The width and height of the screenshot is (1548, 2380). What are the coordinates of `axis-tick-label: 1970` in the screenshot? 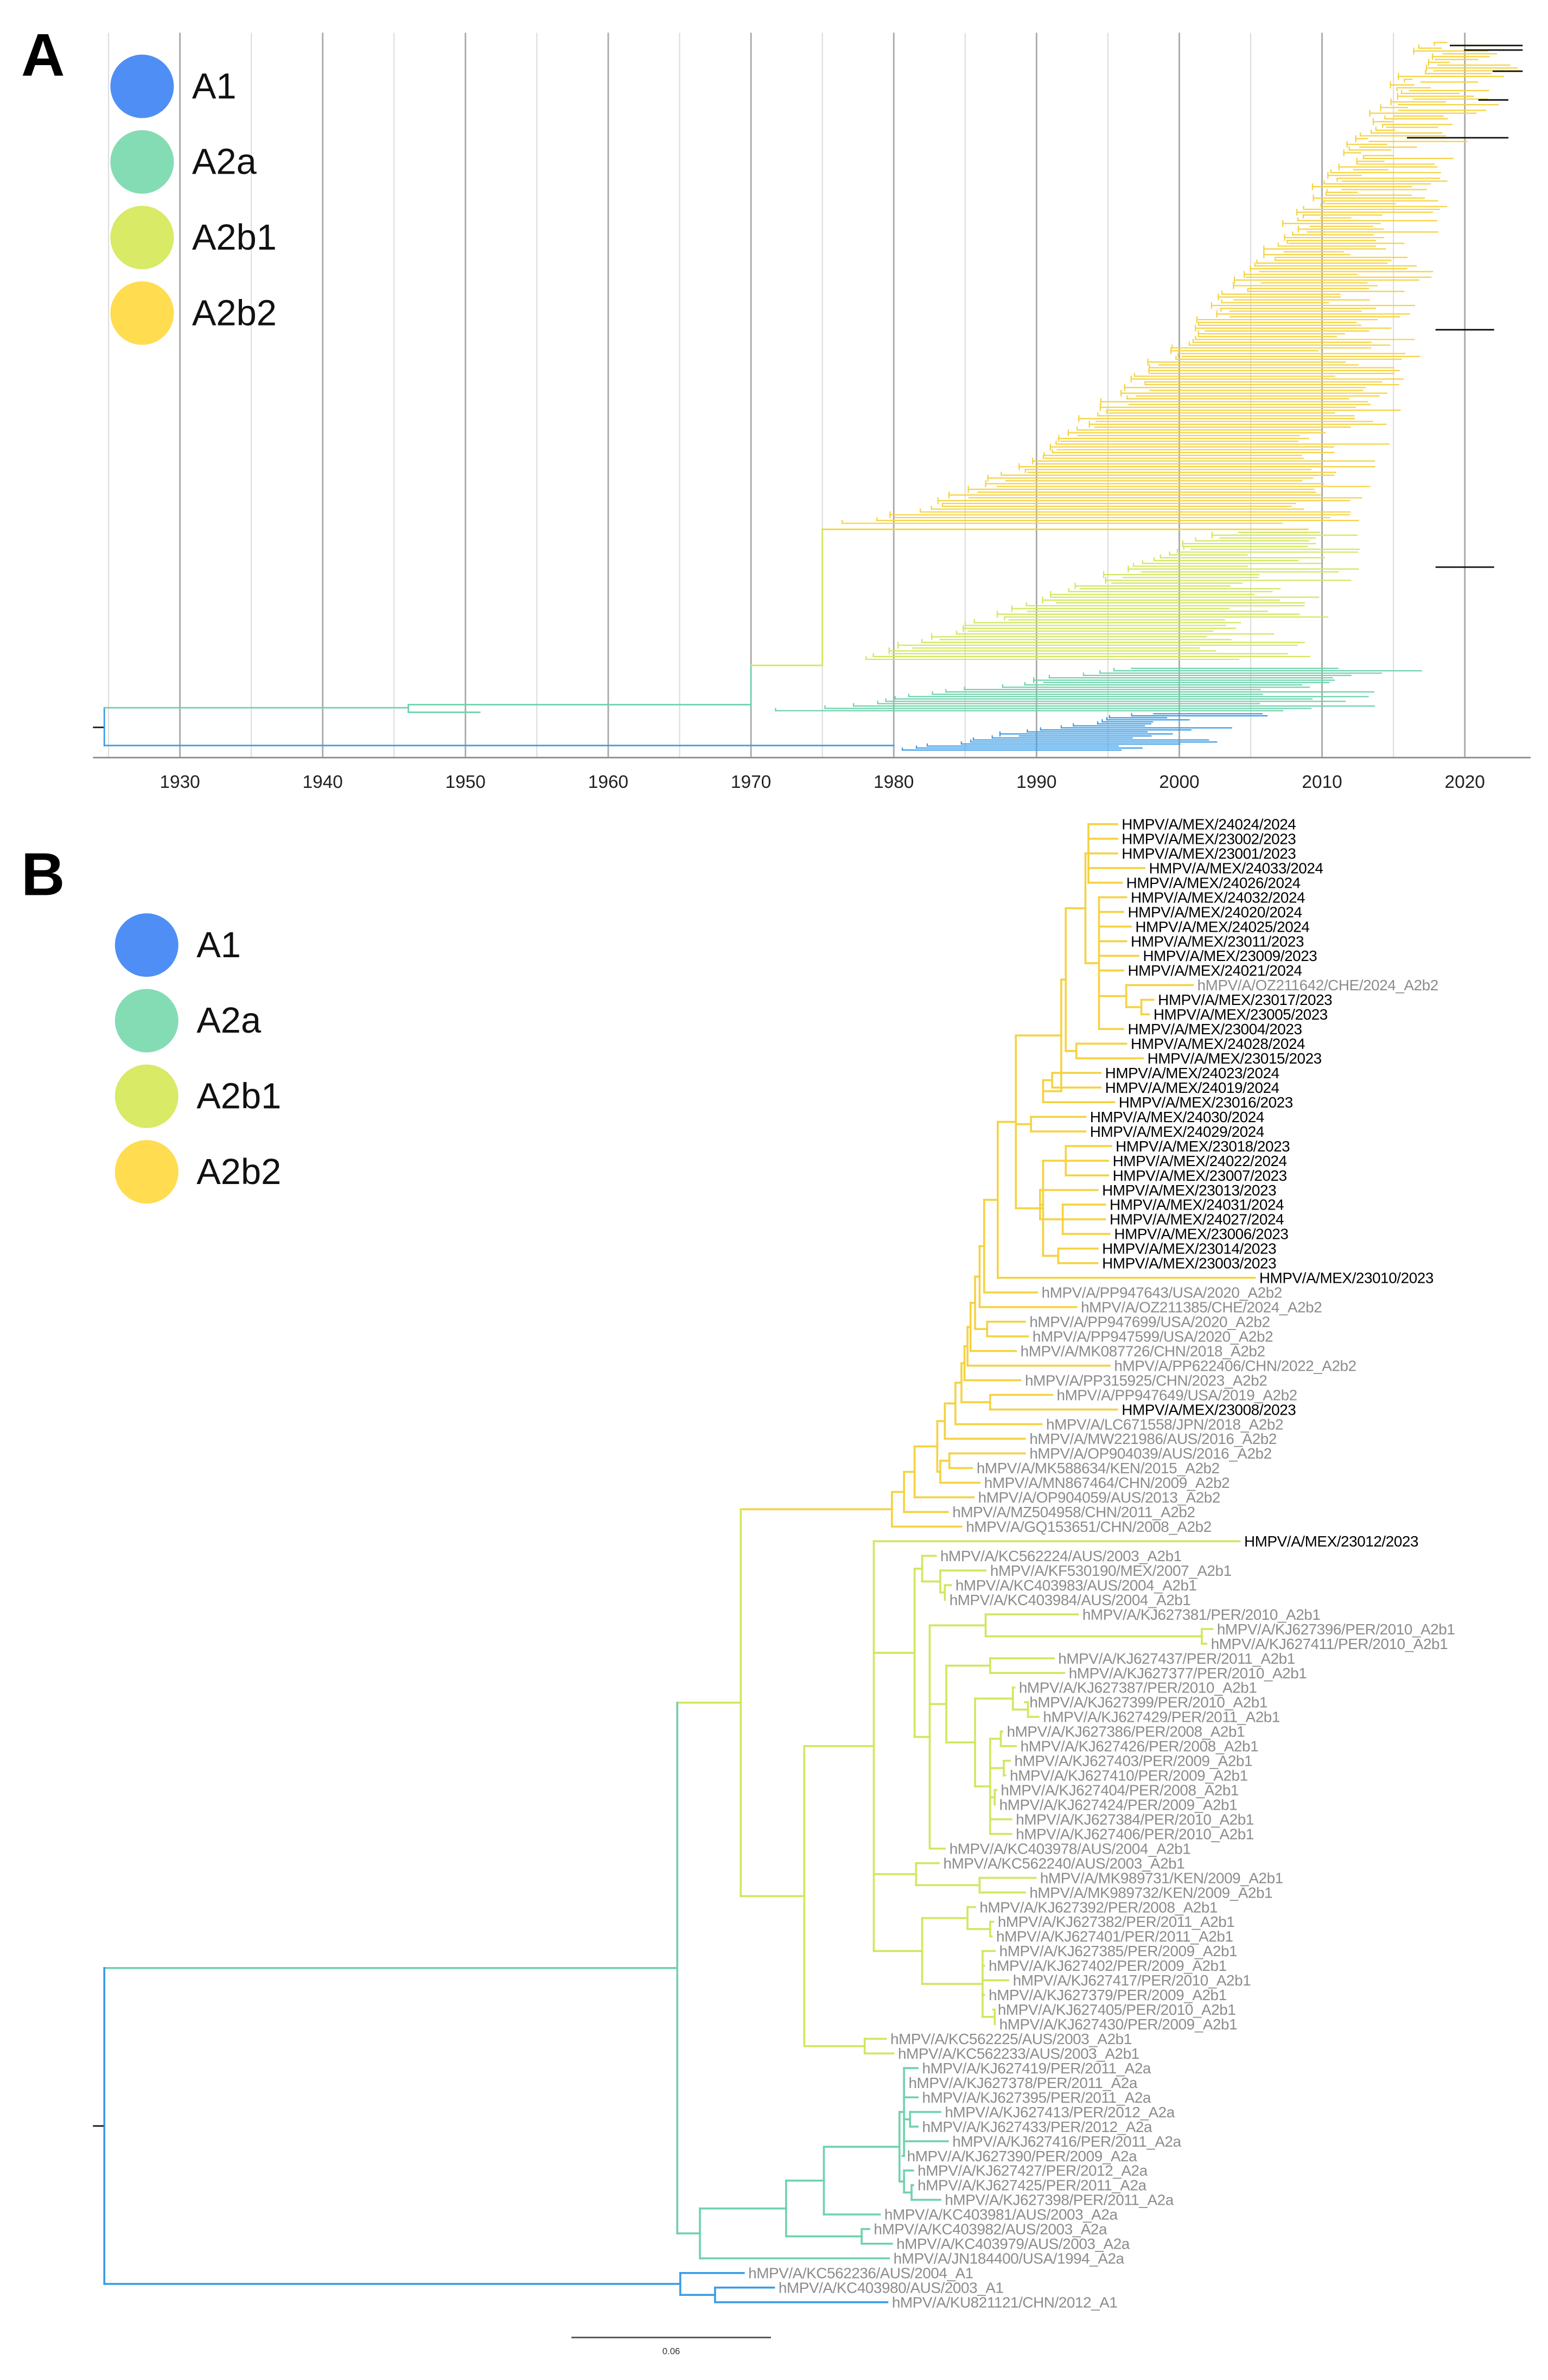 It's located at (751, 782).